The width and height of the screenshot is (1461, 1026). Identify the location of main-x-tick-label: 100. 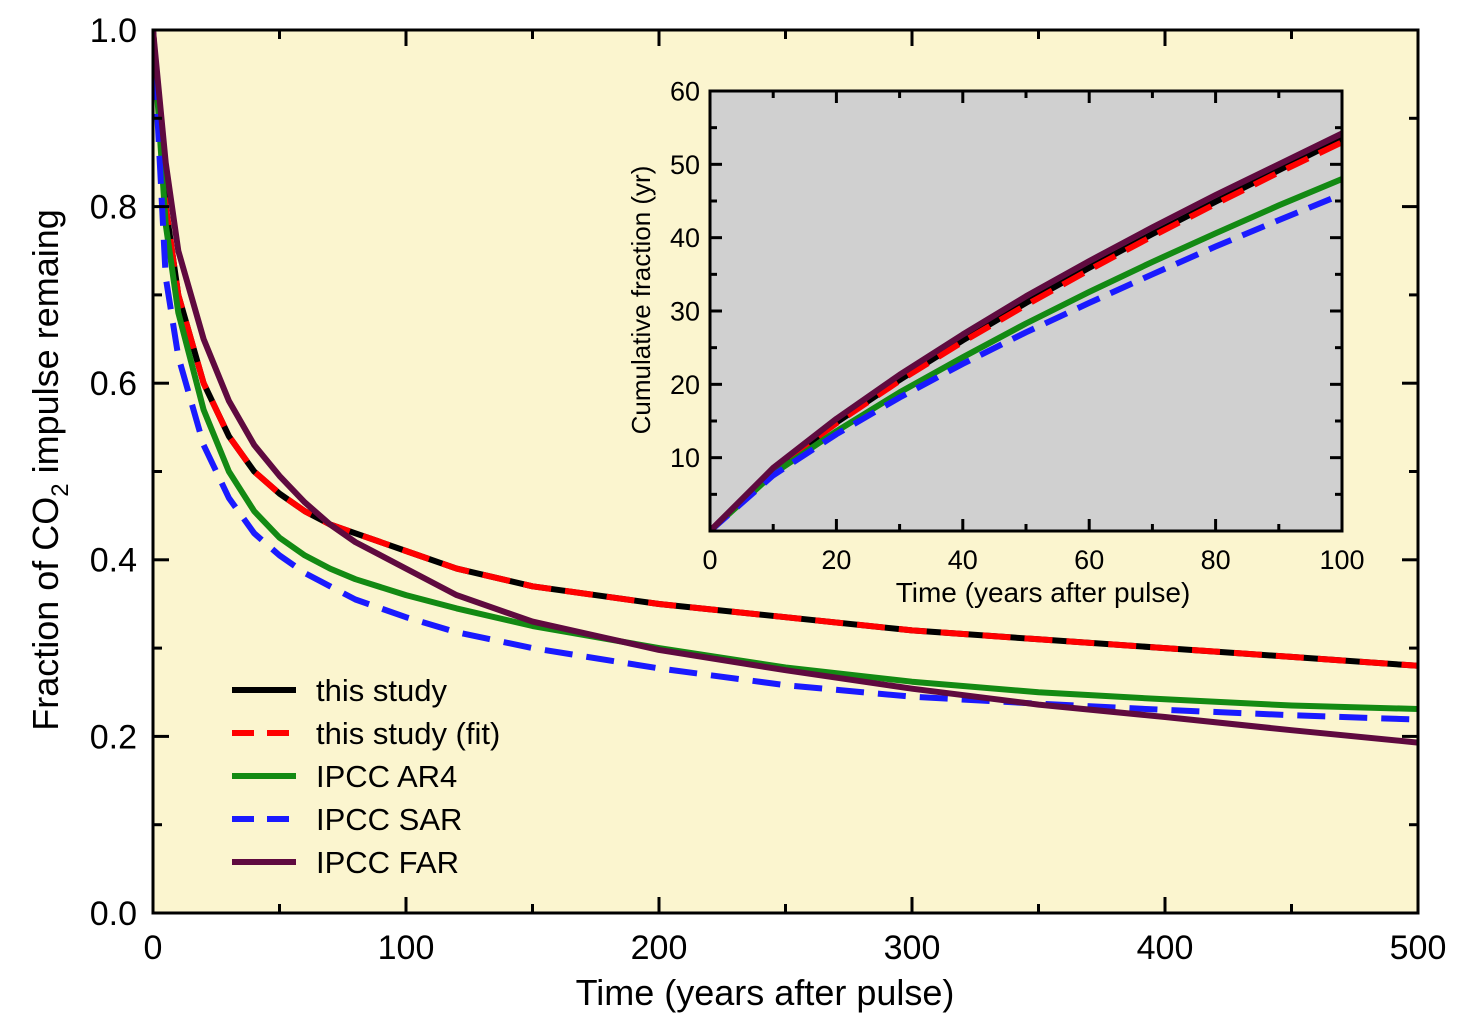
(406, 948).